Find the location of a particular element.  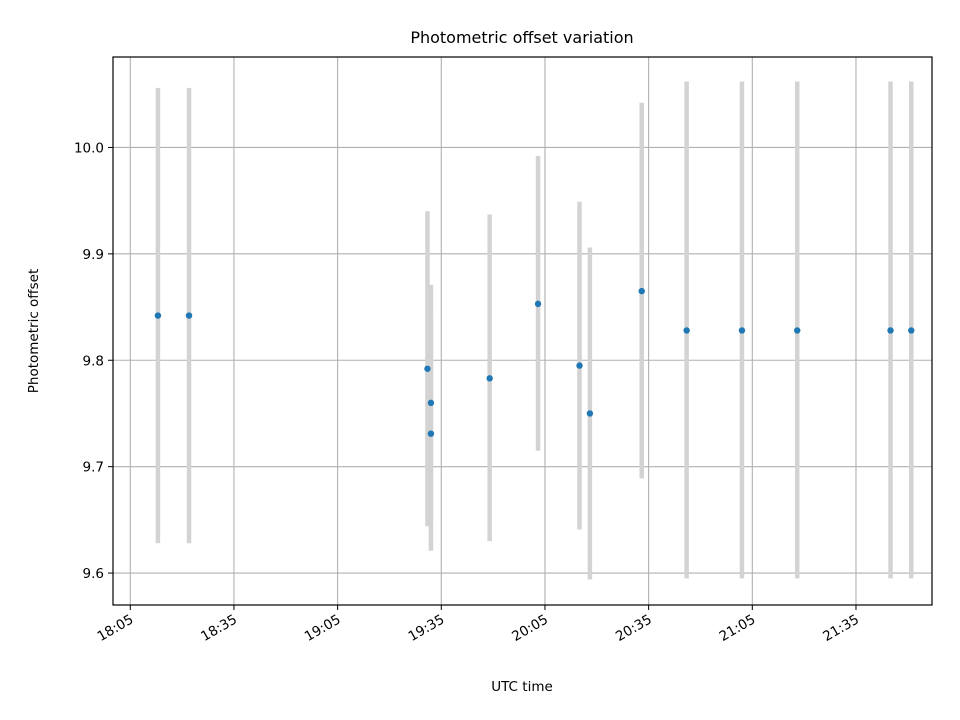

y-tick-label: 10.0 is located at coordinates (89, 148).